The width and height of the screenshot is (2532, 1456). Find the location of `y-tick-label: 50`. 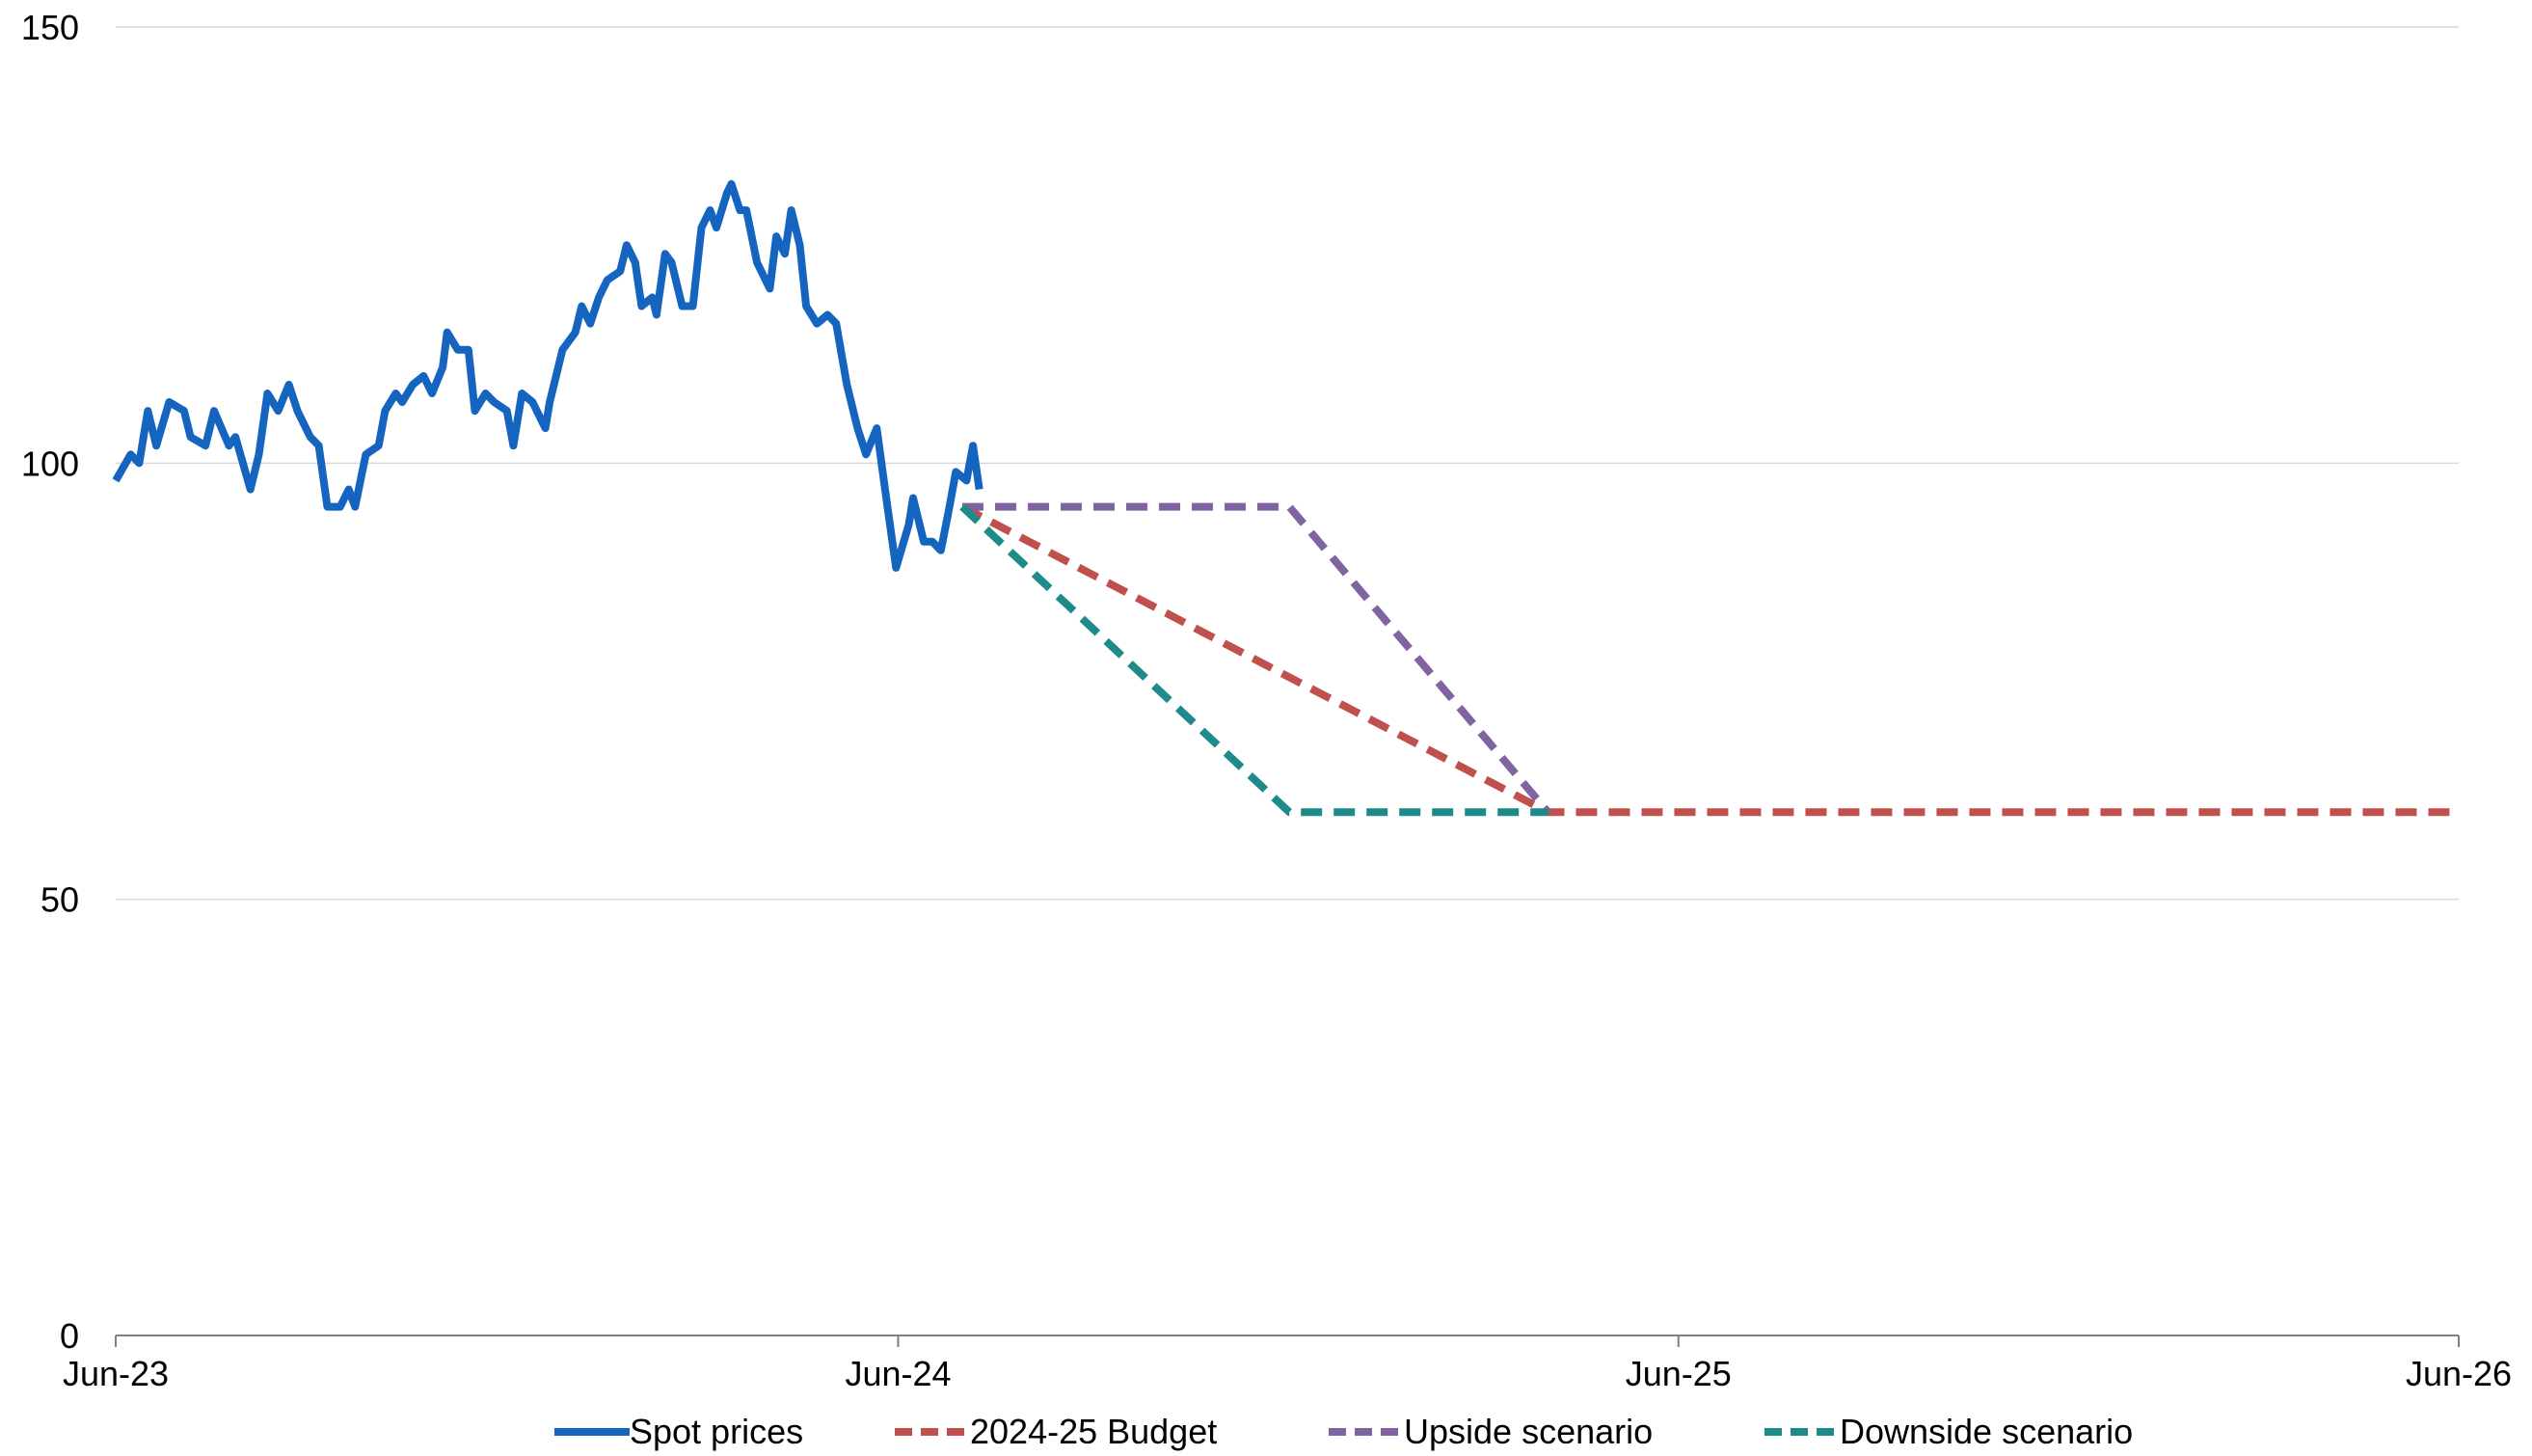

y-tick-label: 50 is located at coordinates (59, 900).